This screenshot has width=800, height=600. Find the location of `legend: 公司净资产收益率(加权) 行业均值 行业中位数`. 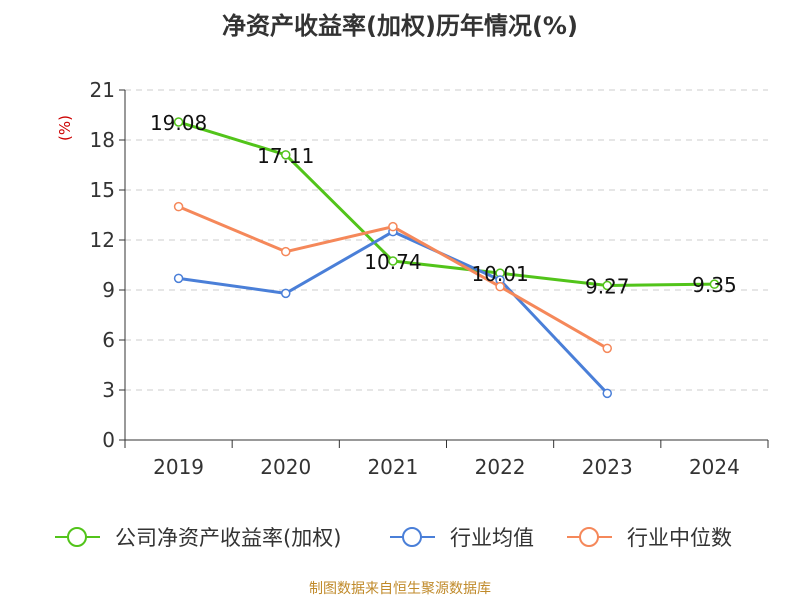

legend: 公司净资产收益率(加权) 行业均值 行业中位数 is located at coordinates (393, 538).